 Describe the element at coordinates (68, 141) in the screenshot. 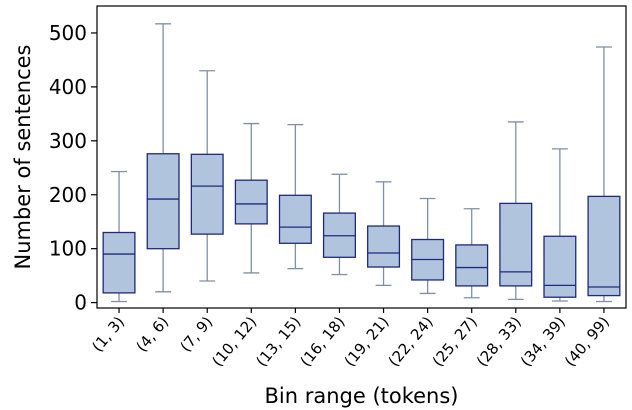

I see `y-tick-label: 300` at that location.